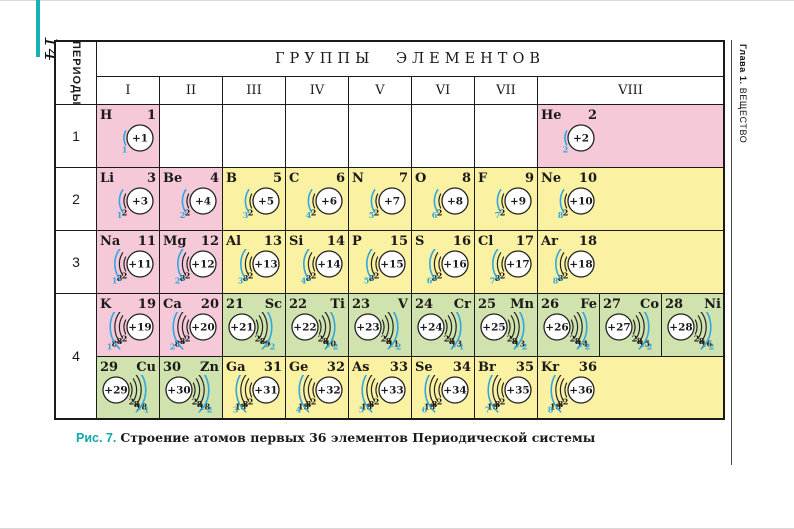 The width and height of the screenshot is (794, 529). Describe the element at coordinates (398, 367) in the screenshot. I see `atomic-number: 33` at that location.